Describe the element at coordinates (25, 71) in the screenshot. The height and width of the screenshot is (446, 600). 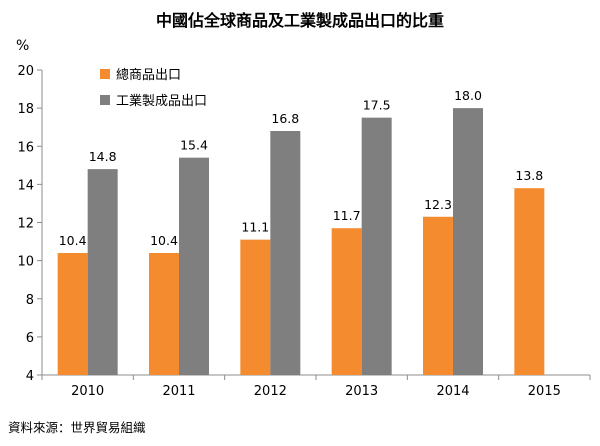
I see `y-tick-label: 20` at that location.